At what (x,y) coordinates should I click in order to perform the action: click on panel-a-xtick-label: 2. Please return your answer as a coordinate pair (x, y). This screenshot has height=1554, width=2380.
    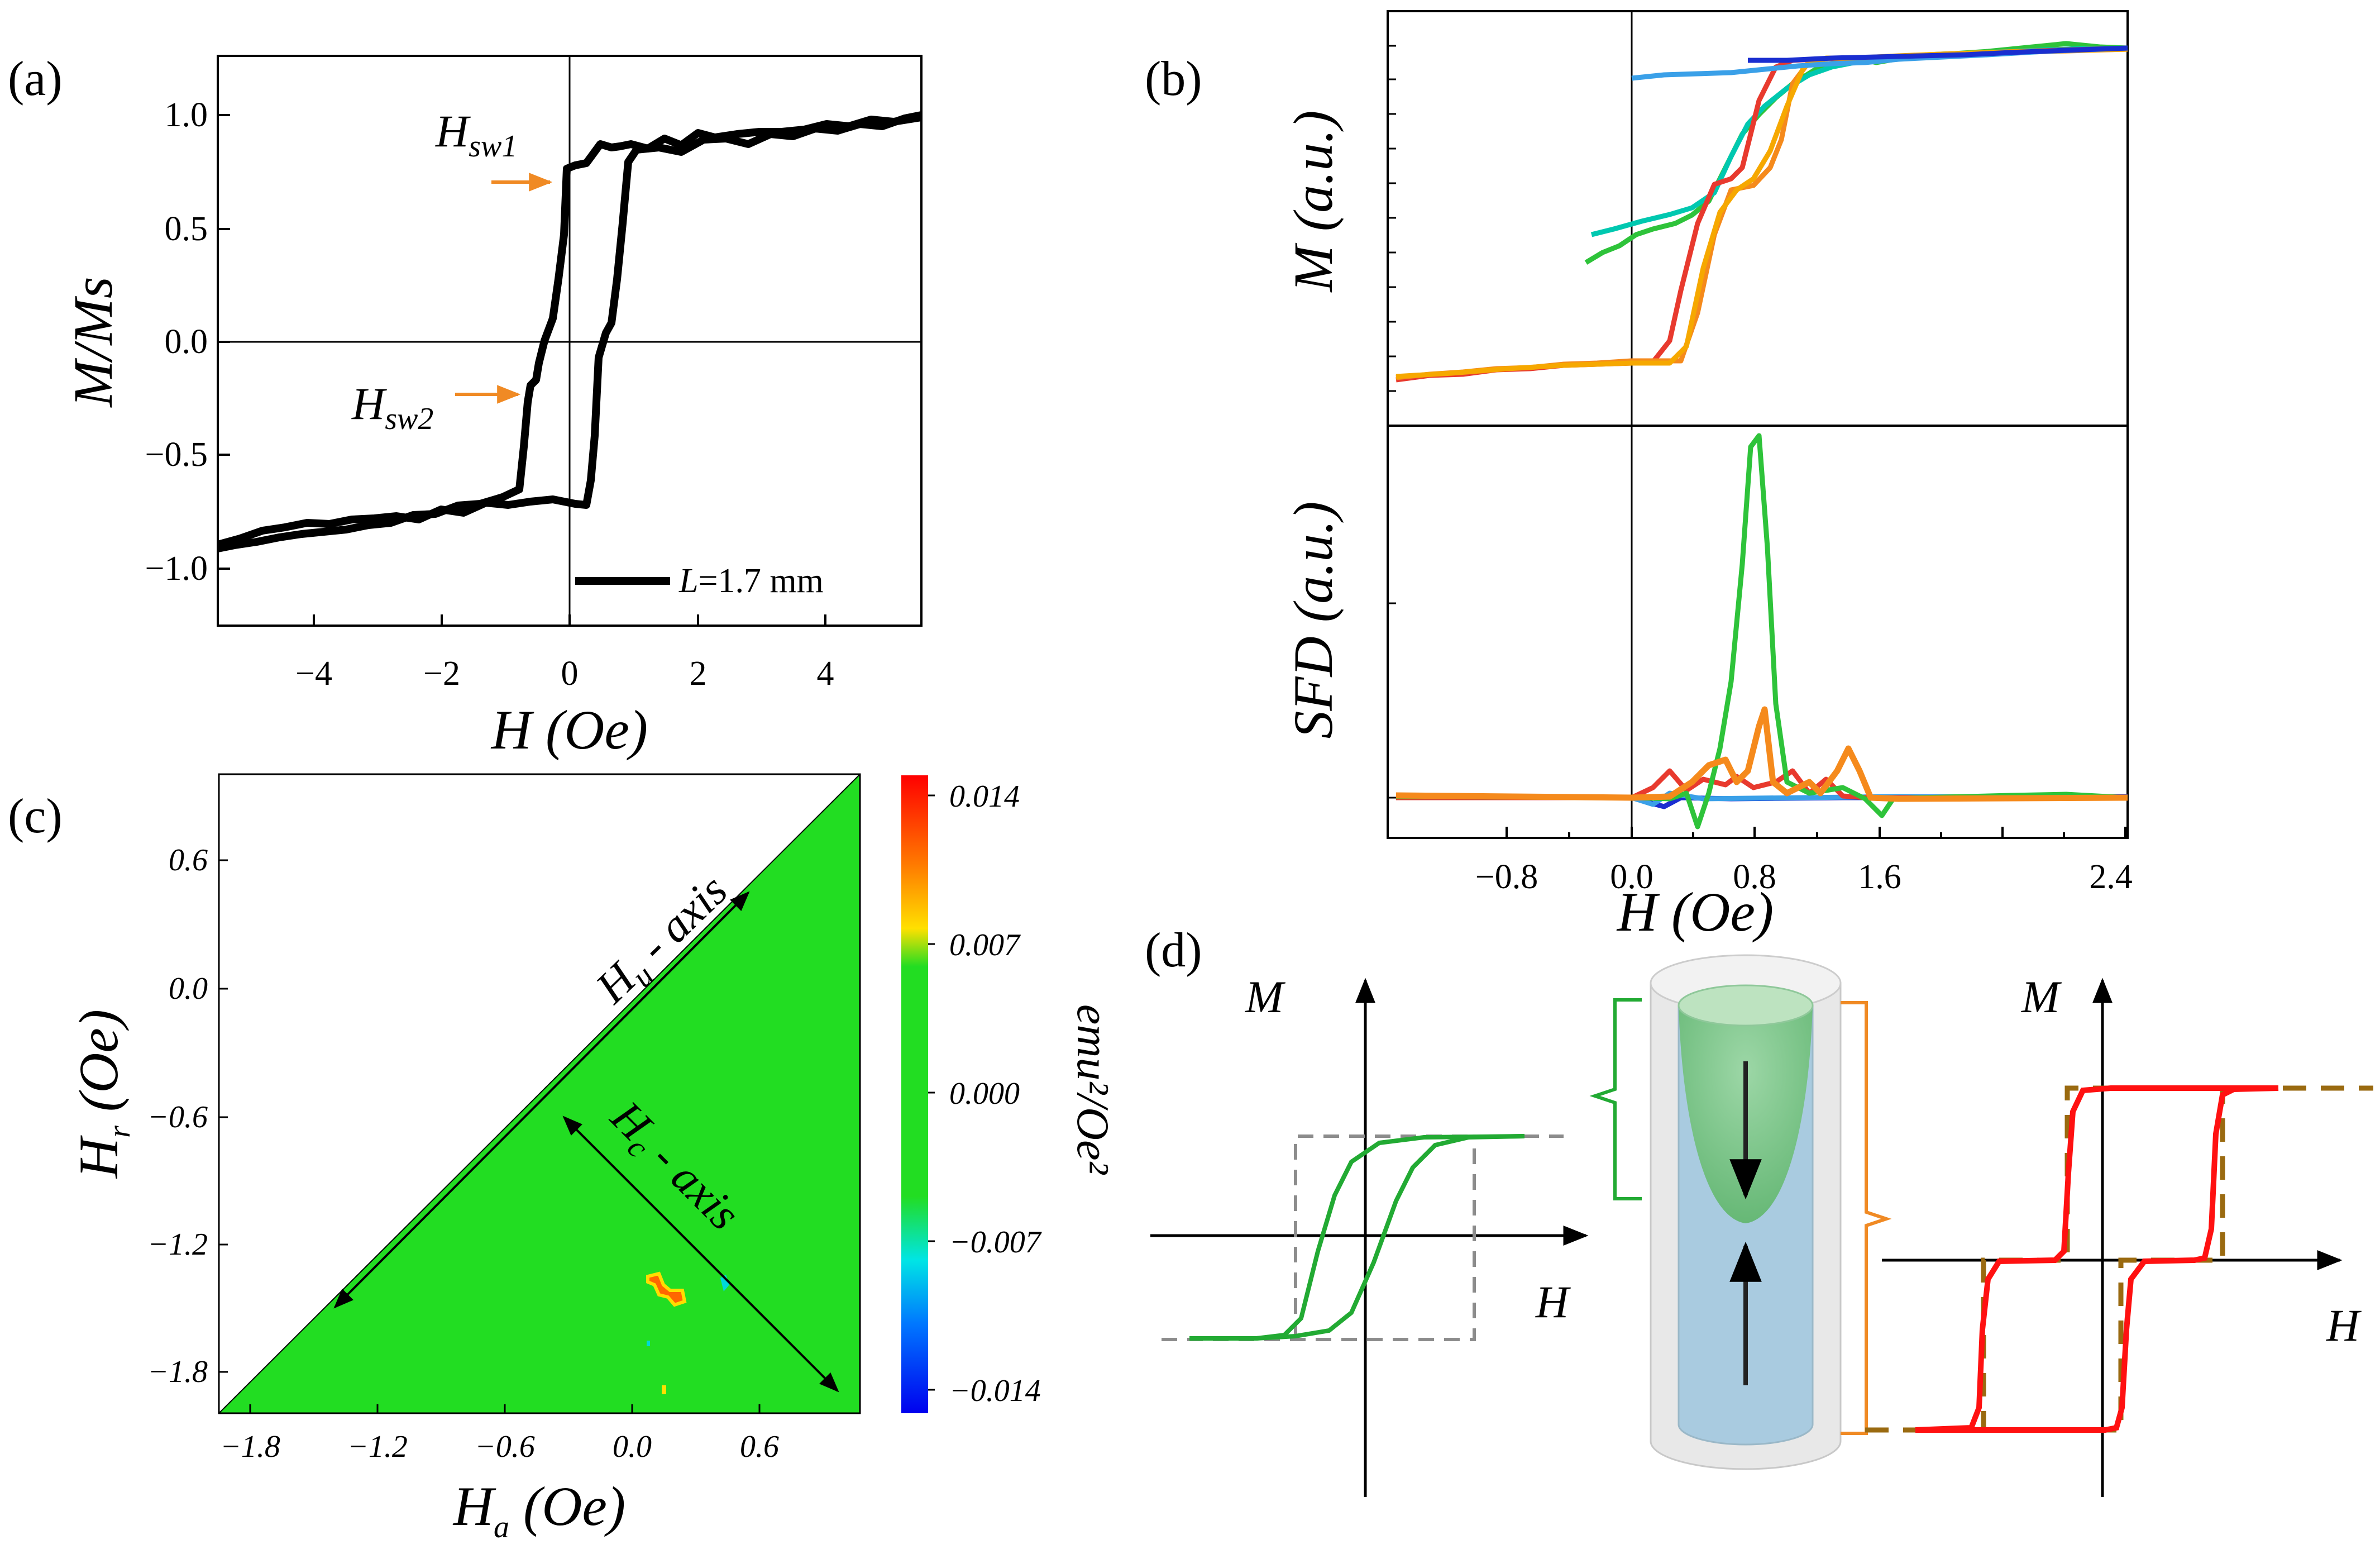
    Looking at the image, I should click on (698, 674).